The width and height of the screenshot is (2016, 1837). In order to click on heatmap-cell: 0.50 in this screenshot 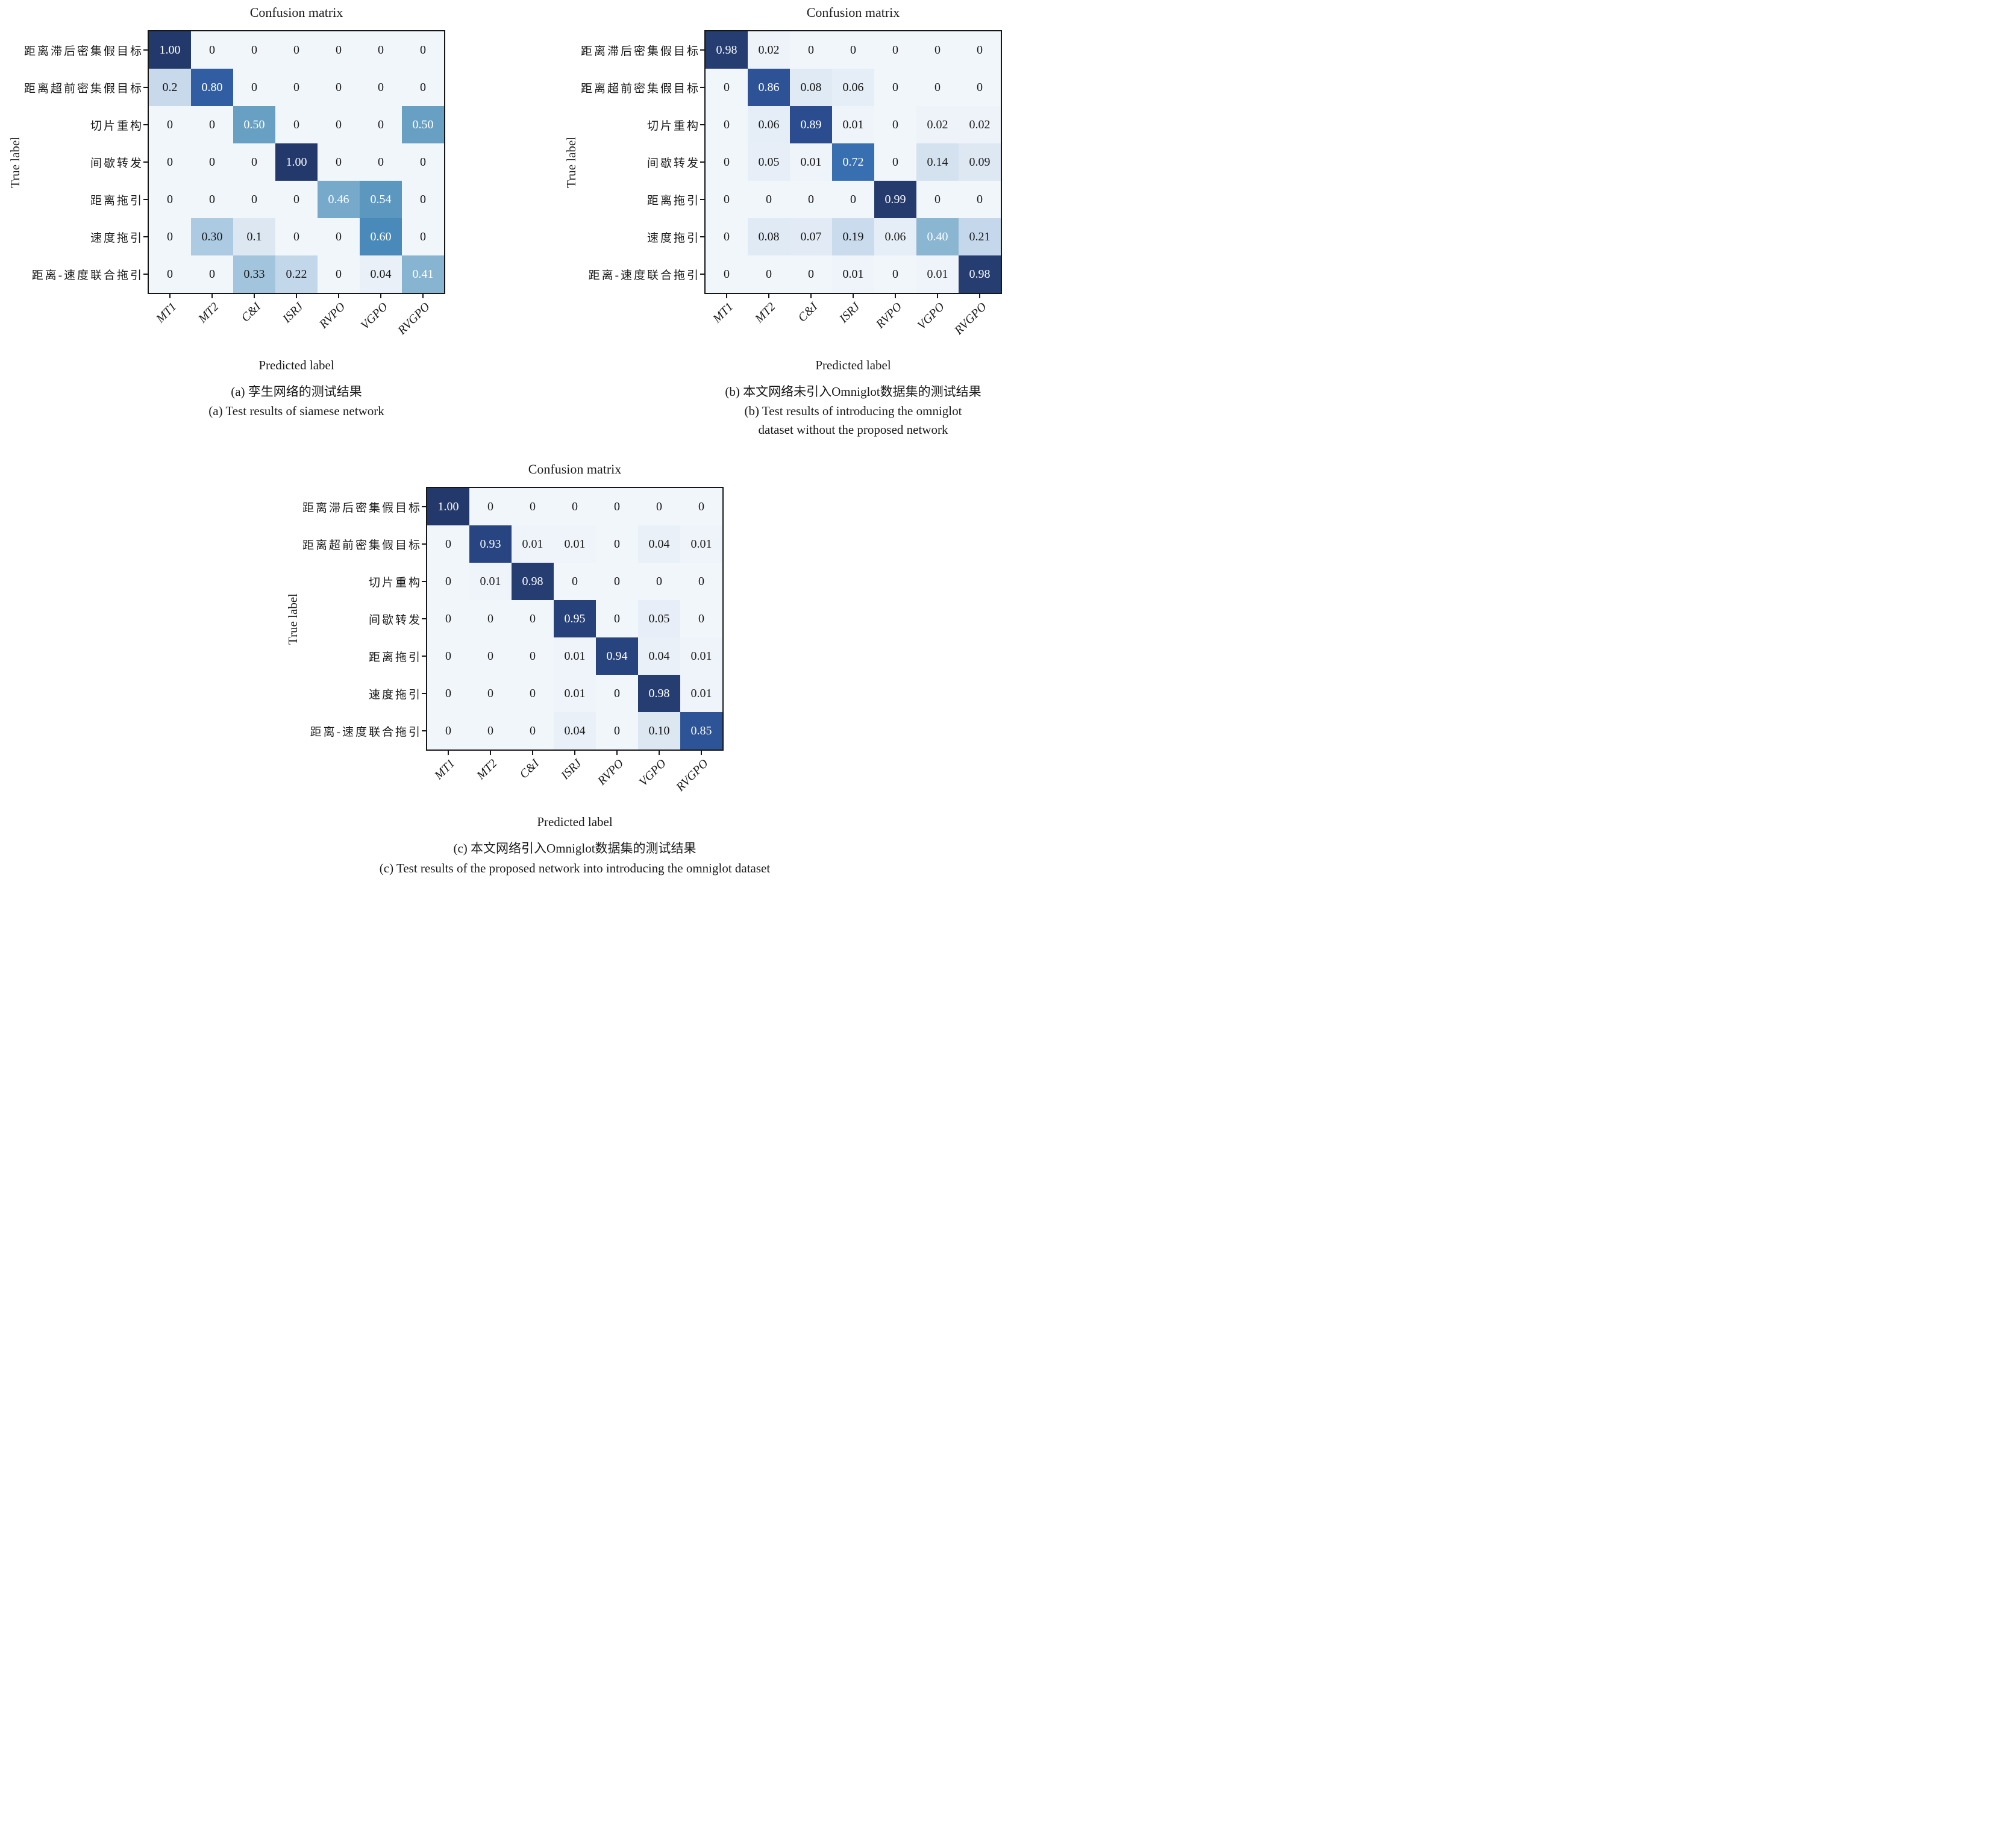, I will do `click(424, 125)`.